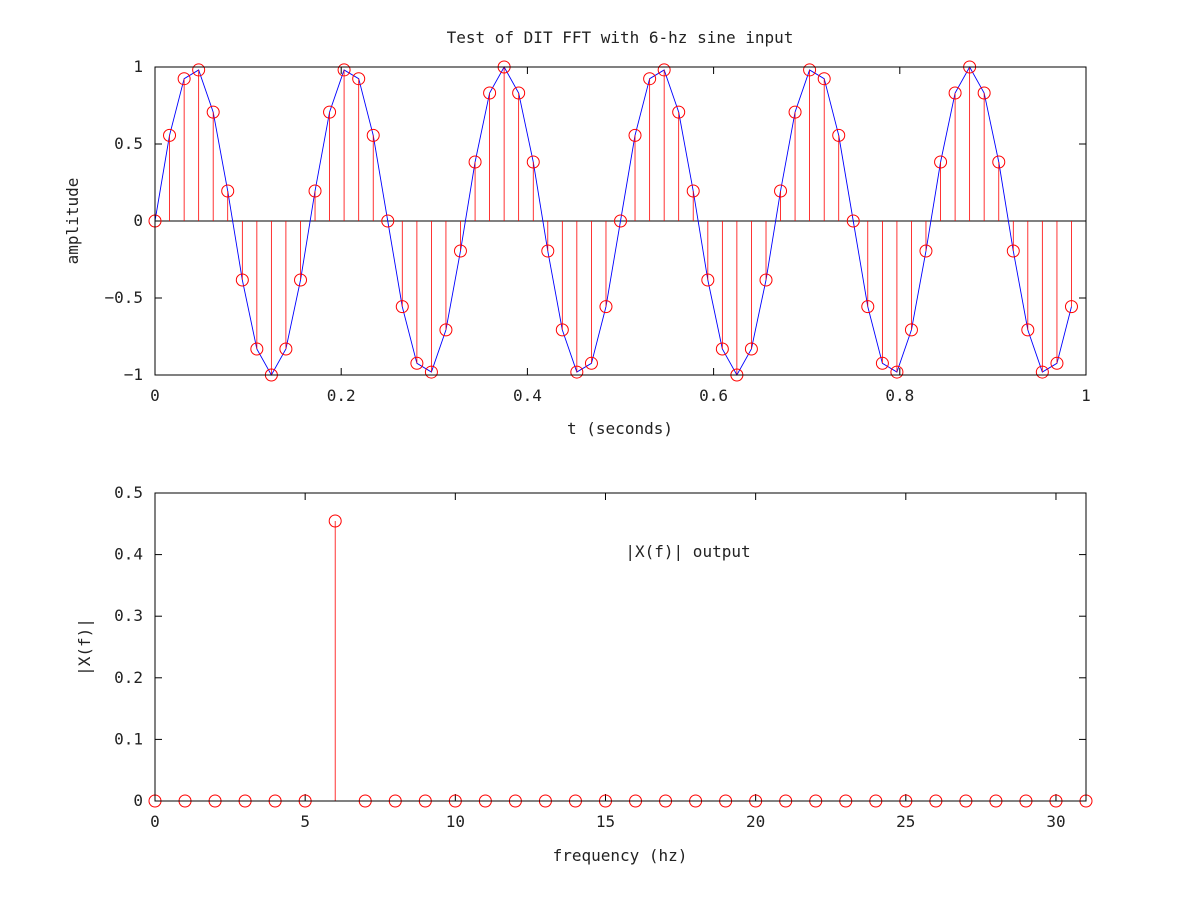 The image size is (1200, 900). What do you see at coordinates (620, 37) in the screenshot?
I see `chart-title: Test of DIT FFT with 6-hz sine input` at bounding box center [620, 37].